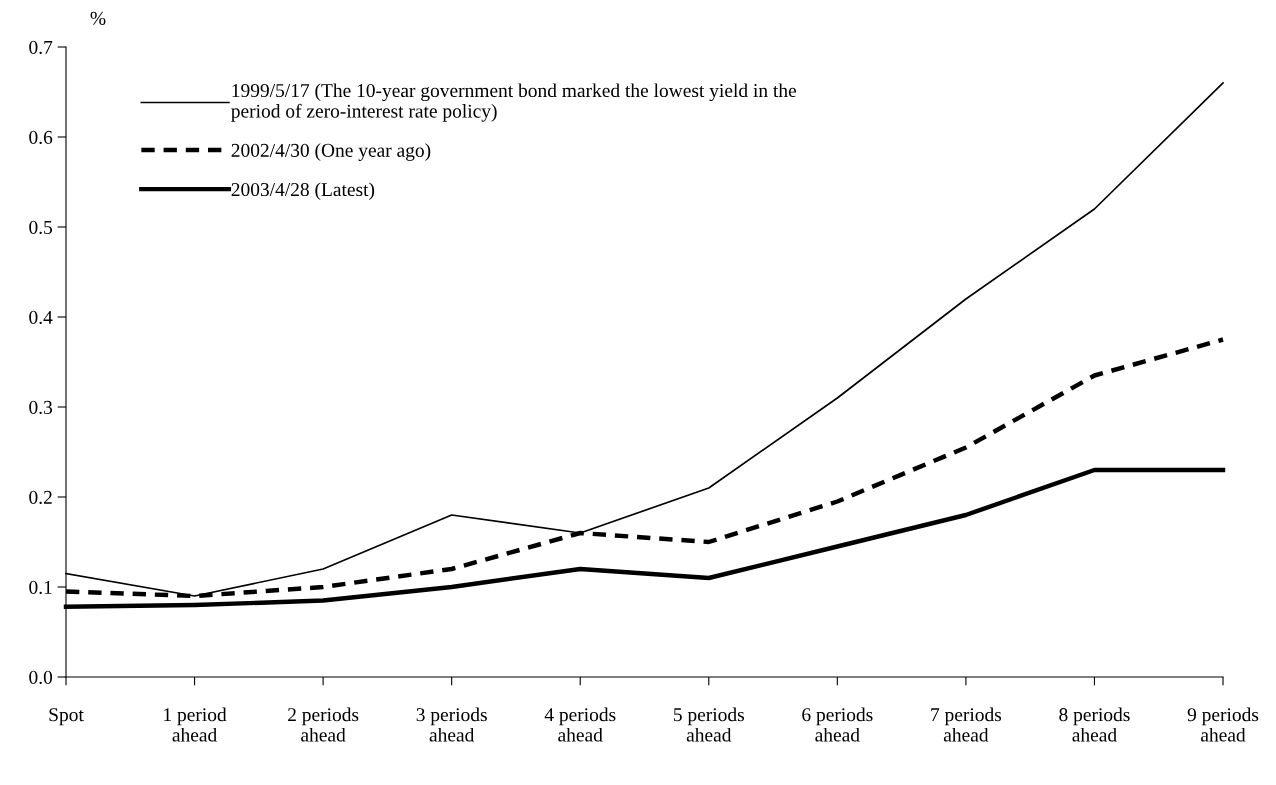  What do you see at coordinates (1223, 724) in the screenshot?
I see `x-tick-label: 9 periods ahead` at bounding box center [1223, 724].